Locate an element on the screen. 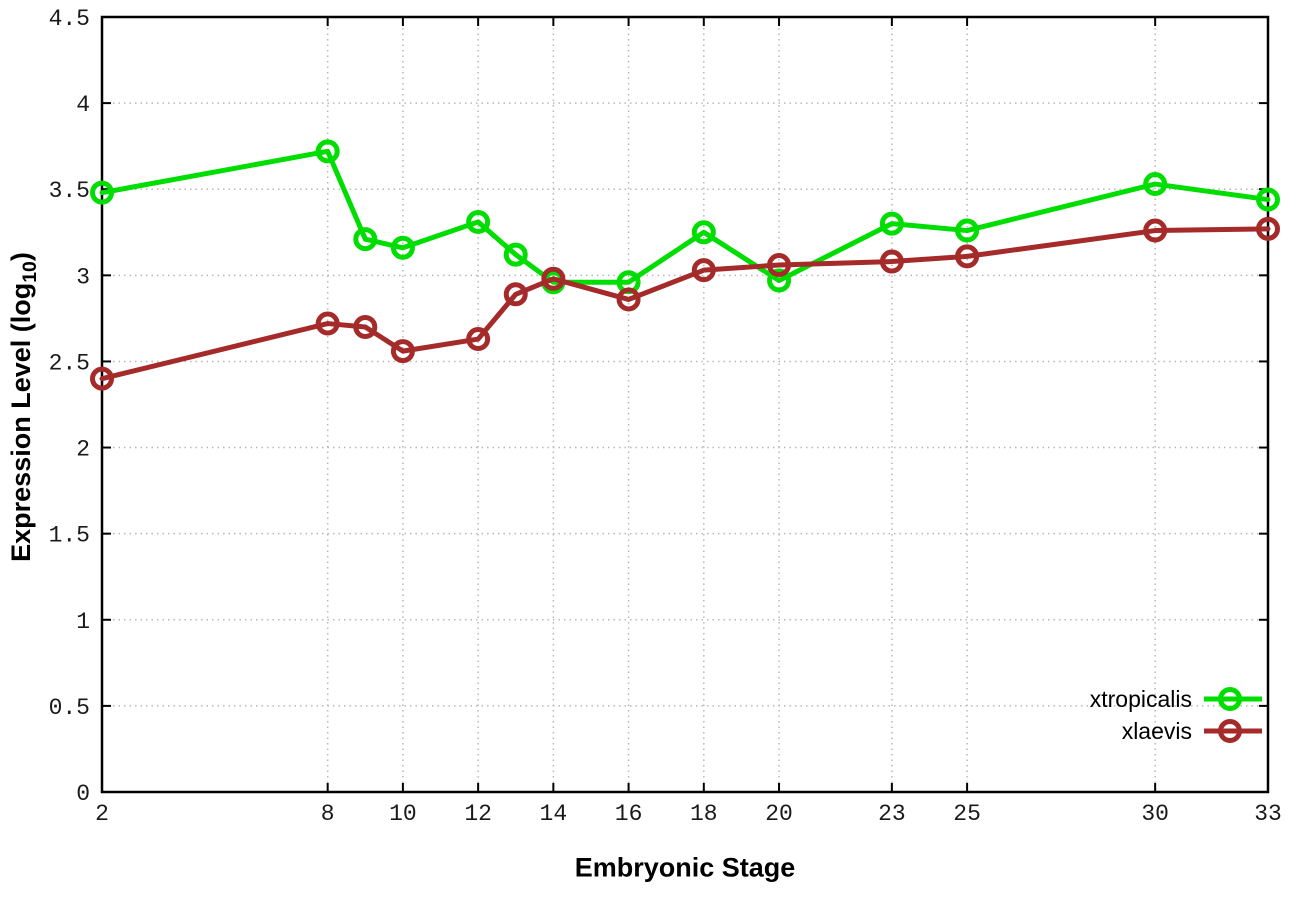  legend-entry-xlaevis: xlaevis is located at coordinates (1176, 731).